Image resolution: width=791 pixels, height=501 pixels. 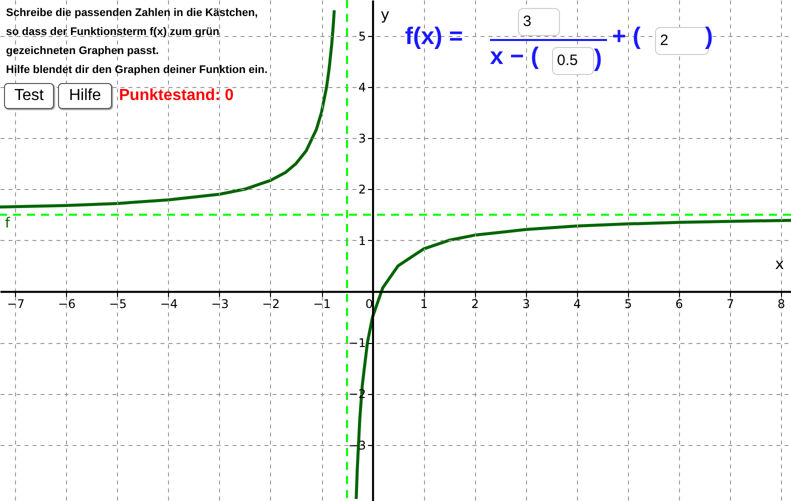 What do you see at coordinates (577, 303) in the screenshot?
I see `x-tick-label: 4` at bounding box center [577, 303].